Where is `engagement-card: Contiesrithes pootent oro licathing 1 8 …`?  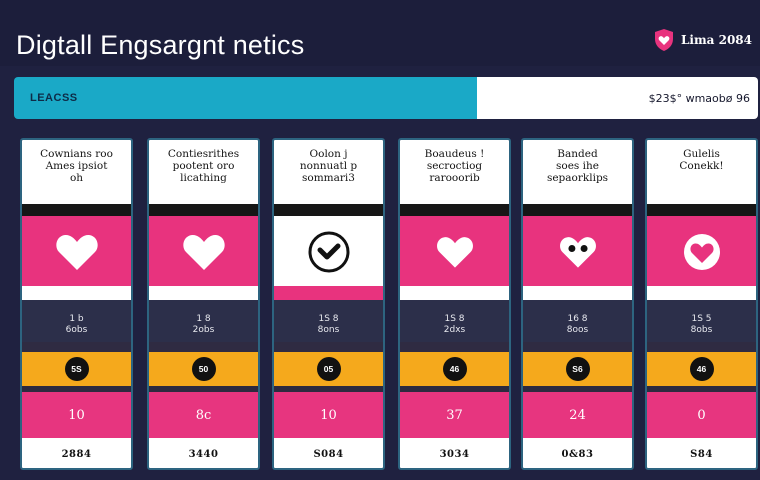 engagement-card: Contiesrithes pootent oro licathing 1 8 … is located at coordinates (203, 304).